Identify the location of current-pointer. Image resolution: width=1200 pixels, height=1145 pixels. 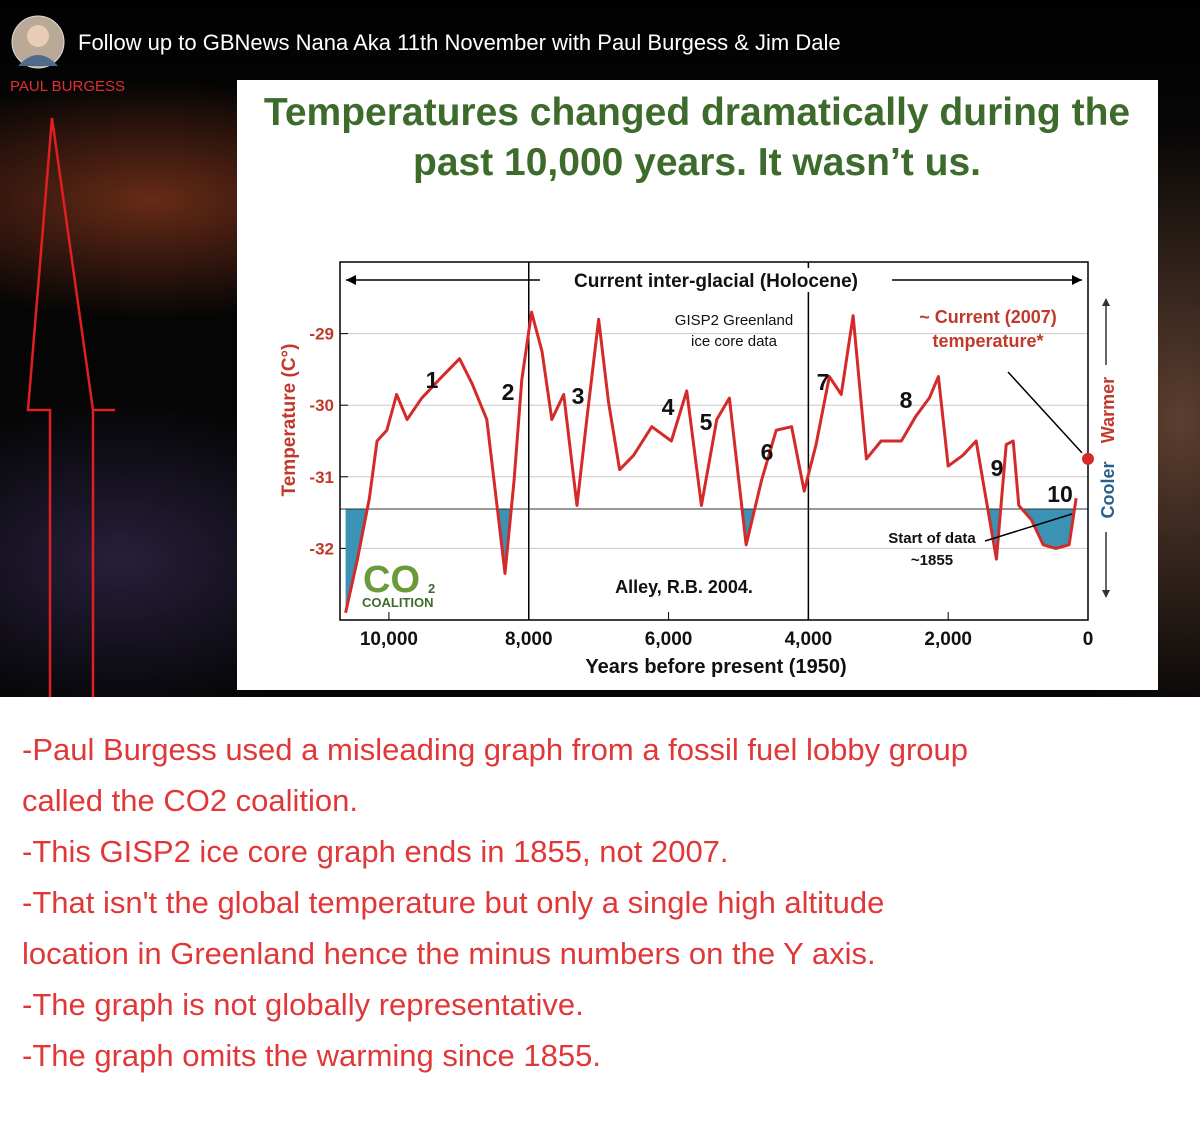
(1045, 412).